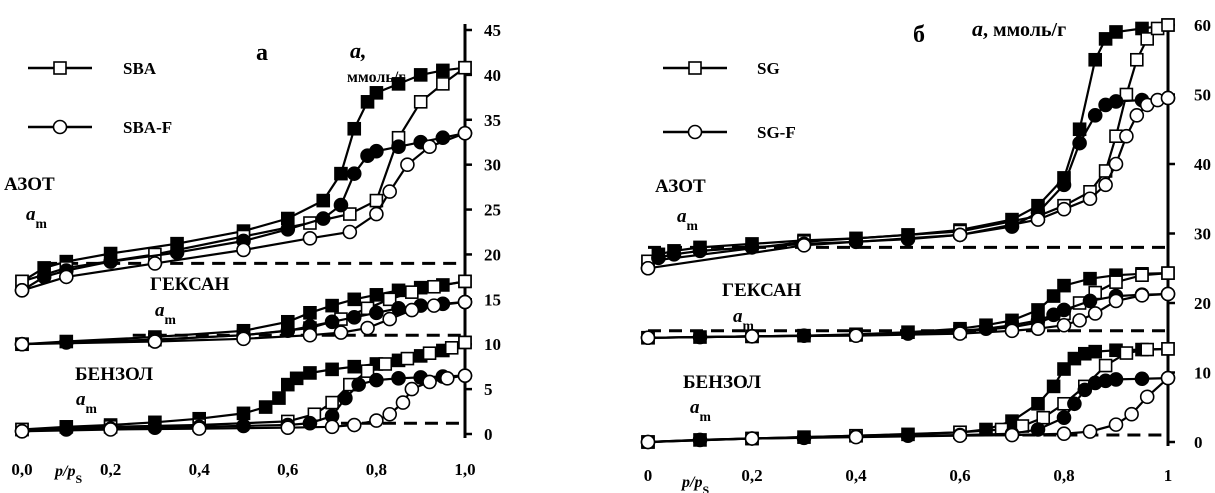  I want to click on y-axis-label: a,, so click(358, 50).